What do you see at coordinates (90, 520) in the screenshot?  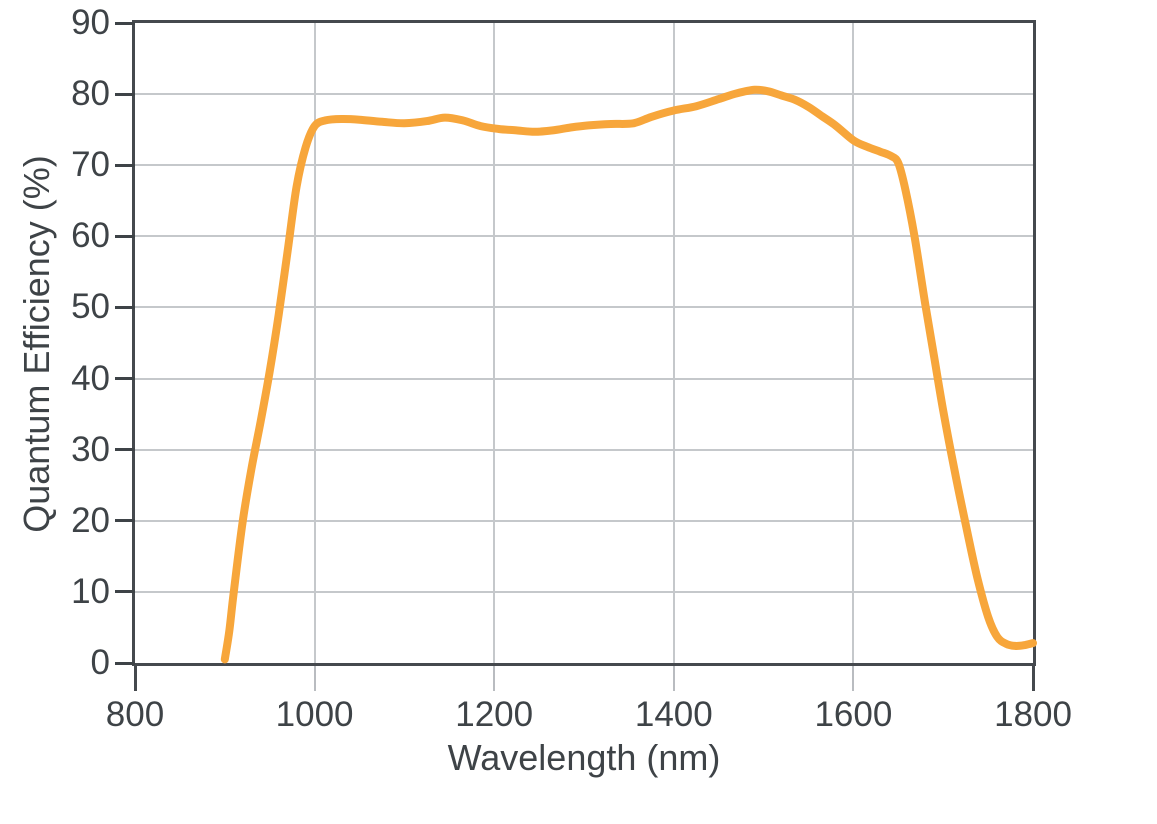 I see `y-tick-label-20: 20` at bounding box center [90, 520].